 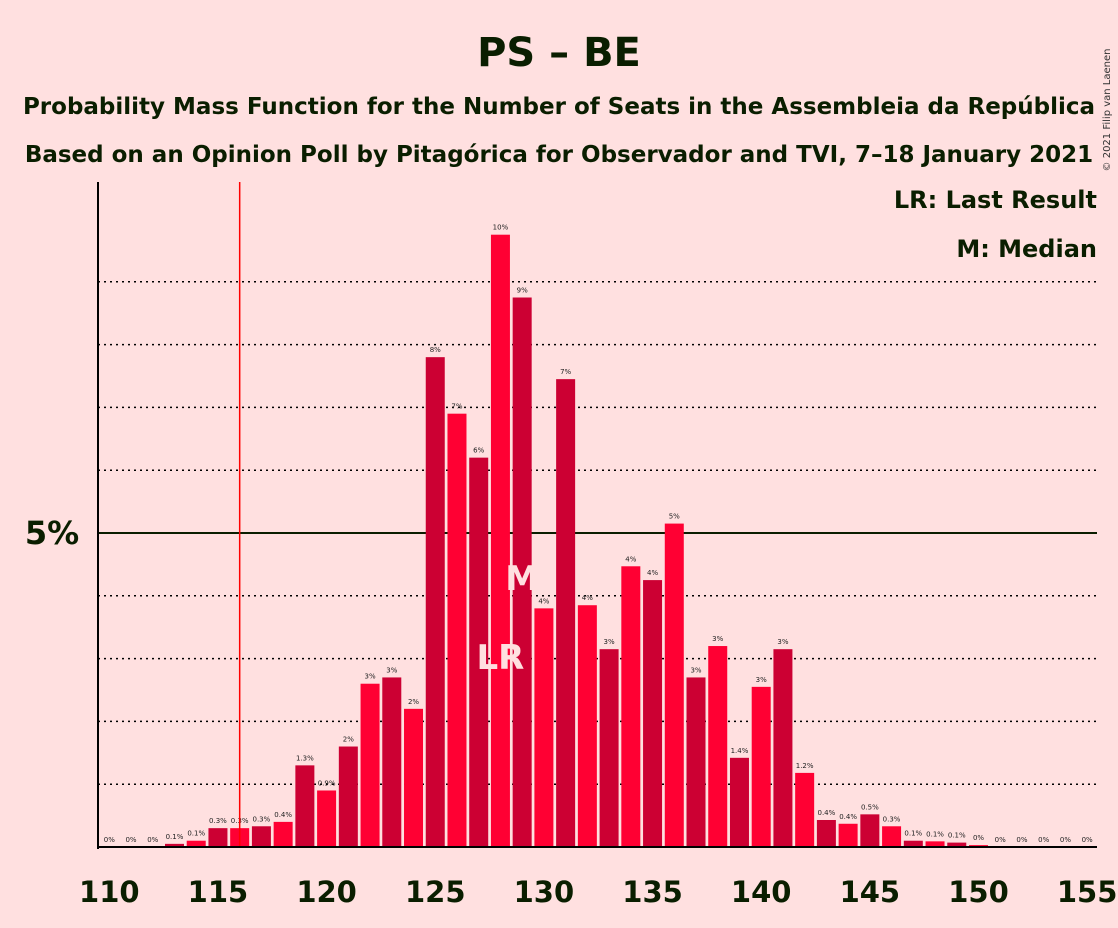 What do you see at coordinates (501, 658) in the screenshot?
I see `last-result-marker: LR` at bounding box center [501, 658].